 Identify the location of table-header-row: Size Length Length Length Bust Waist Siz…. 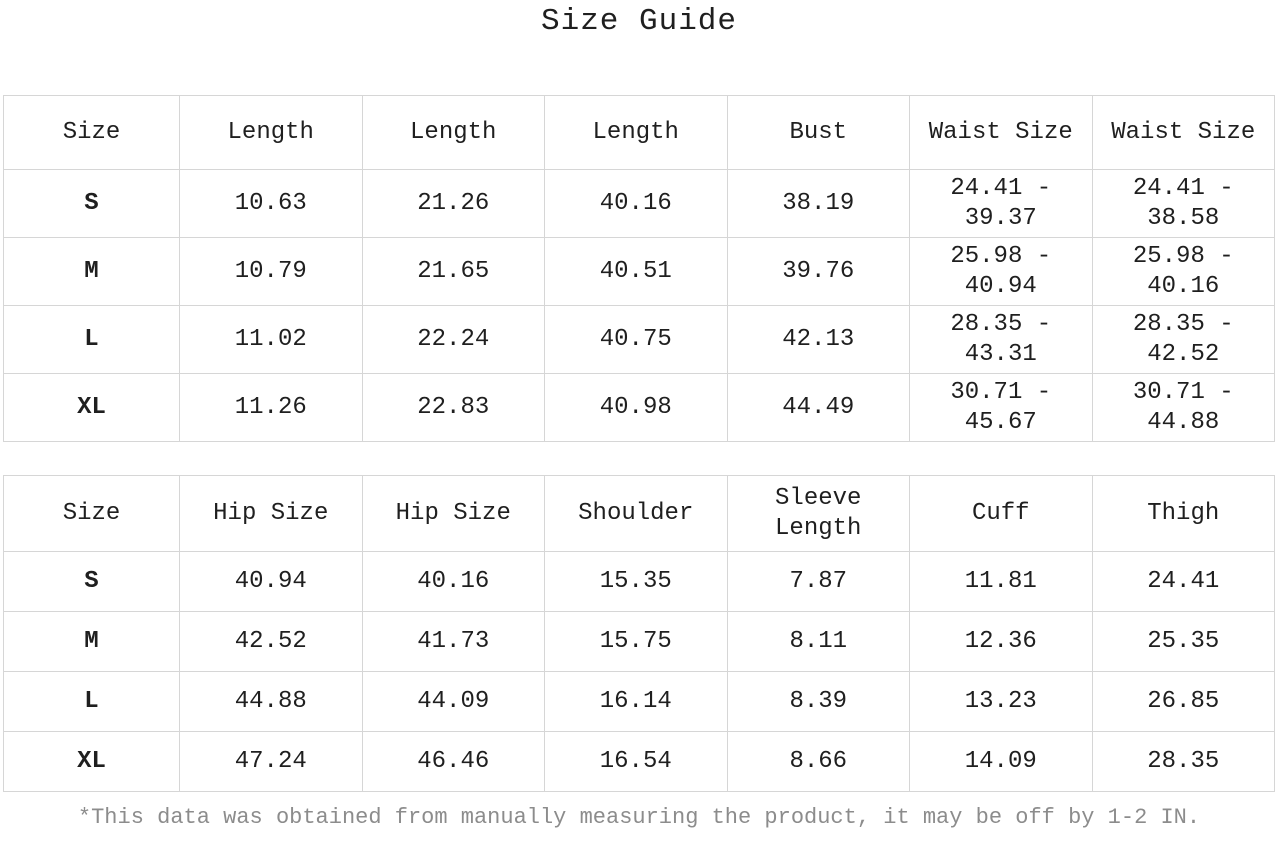
(639, 132).